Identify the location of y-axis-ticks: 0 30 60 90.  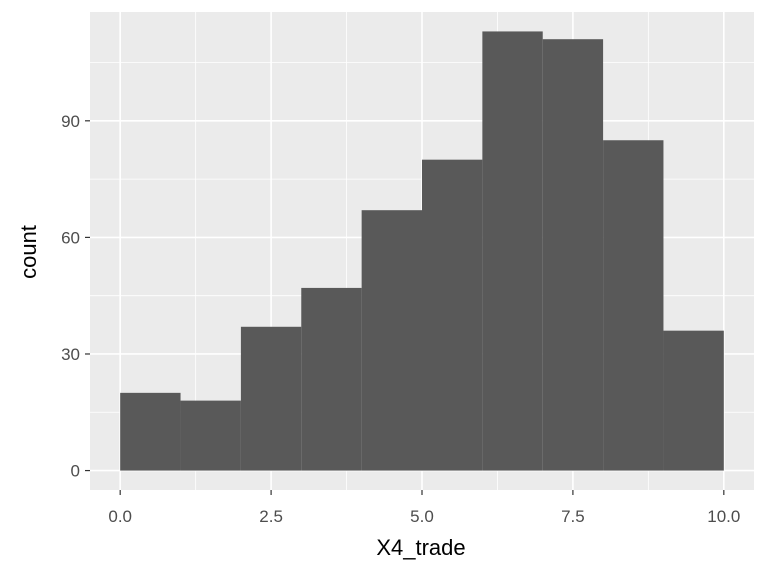
(75, 296).